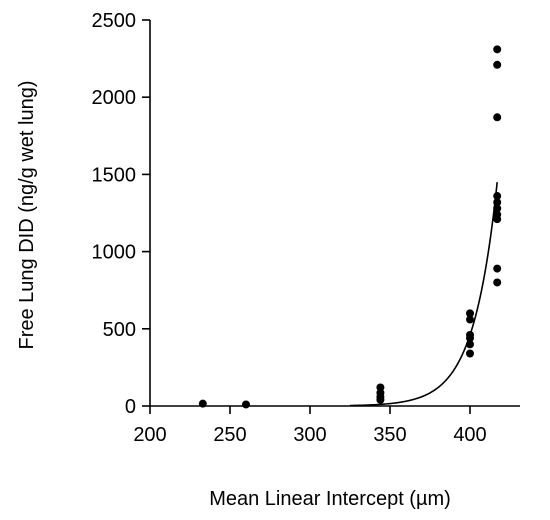  Describe the element at coordinates (119, 330) in the screenshot. I see `y-tick-label: 500` at that location.